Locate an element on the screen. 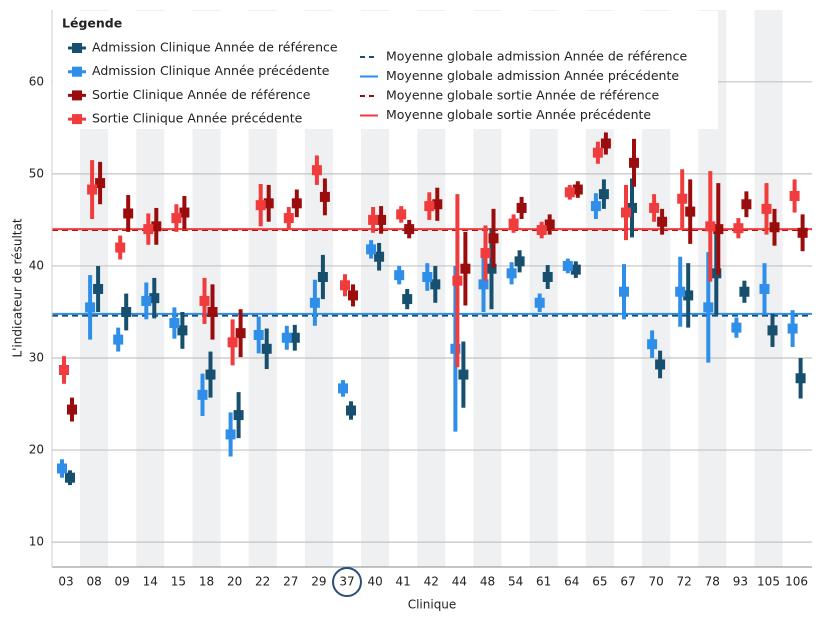 The height and width of the screenshot is (618, 818). x-tick-label: 14 is located at coordinates (150, 582).